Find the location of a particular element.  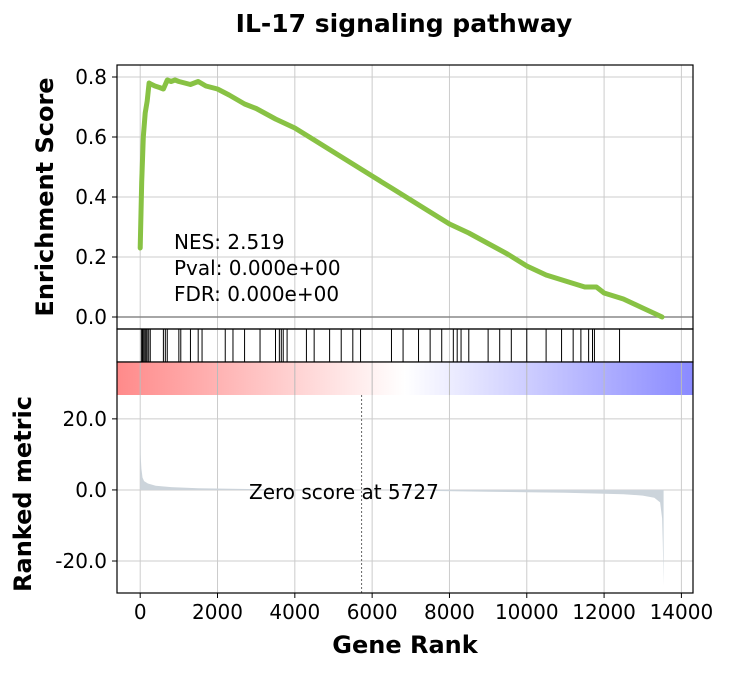

bottom-ytick-label: -20.0 is located at coordinates (81, 561).